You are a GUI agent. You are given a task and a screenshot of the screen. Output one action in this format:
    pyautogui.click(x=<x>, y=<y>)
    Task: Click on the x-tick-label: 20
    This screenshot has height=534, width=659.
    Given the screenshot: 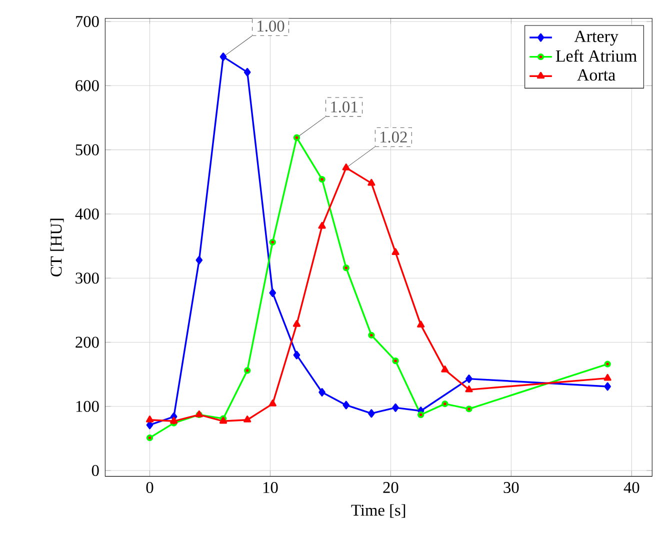 What is the action you would take?
    pyautogui.click(x=390, y=488)
    